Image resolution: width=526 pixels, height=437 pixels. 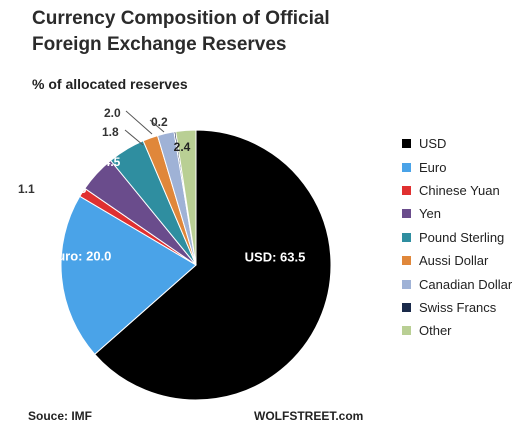 I want to click on legend-item-chinese-yuan: Chinese Yuan, so click(x=457, y=190).